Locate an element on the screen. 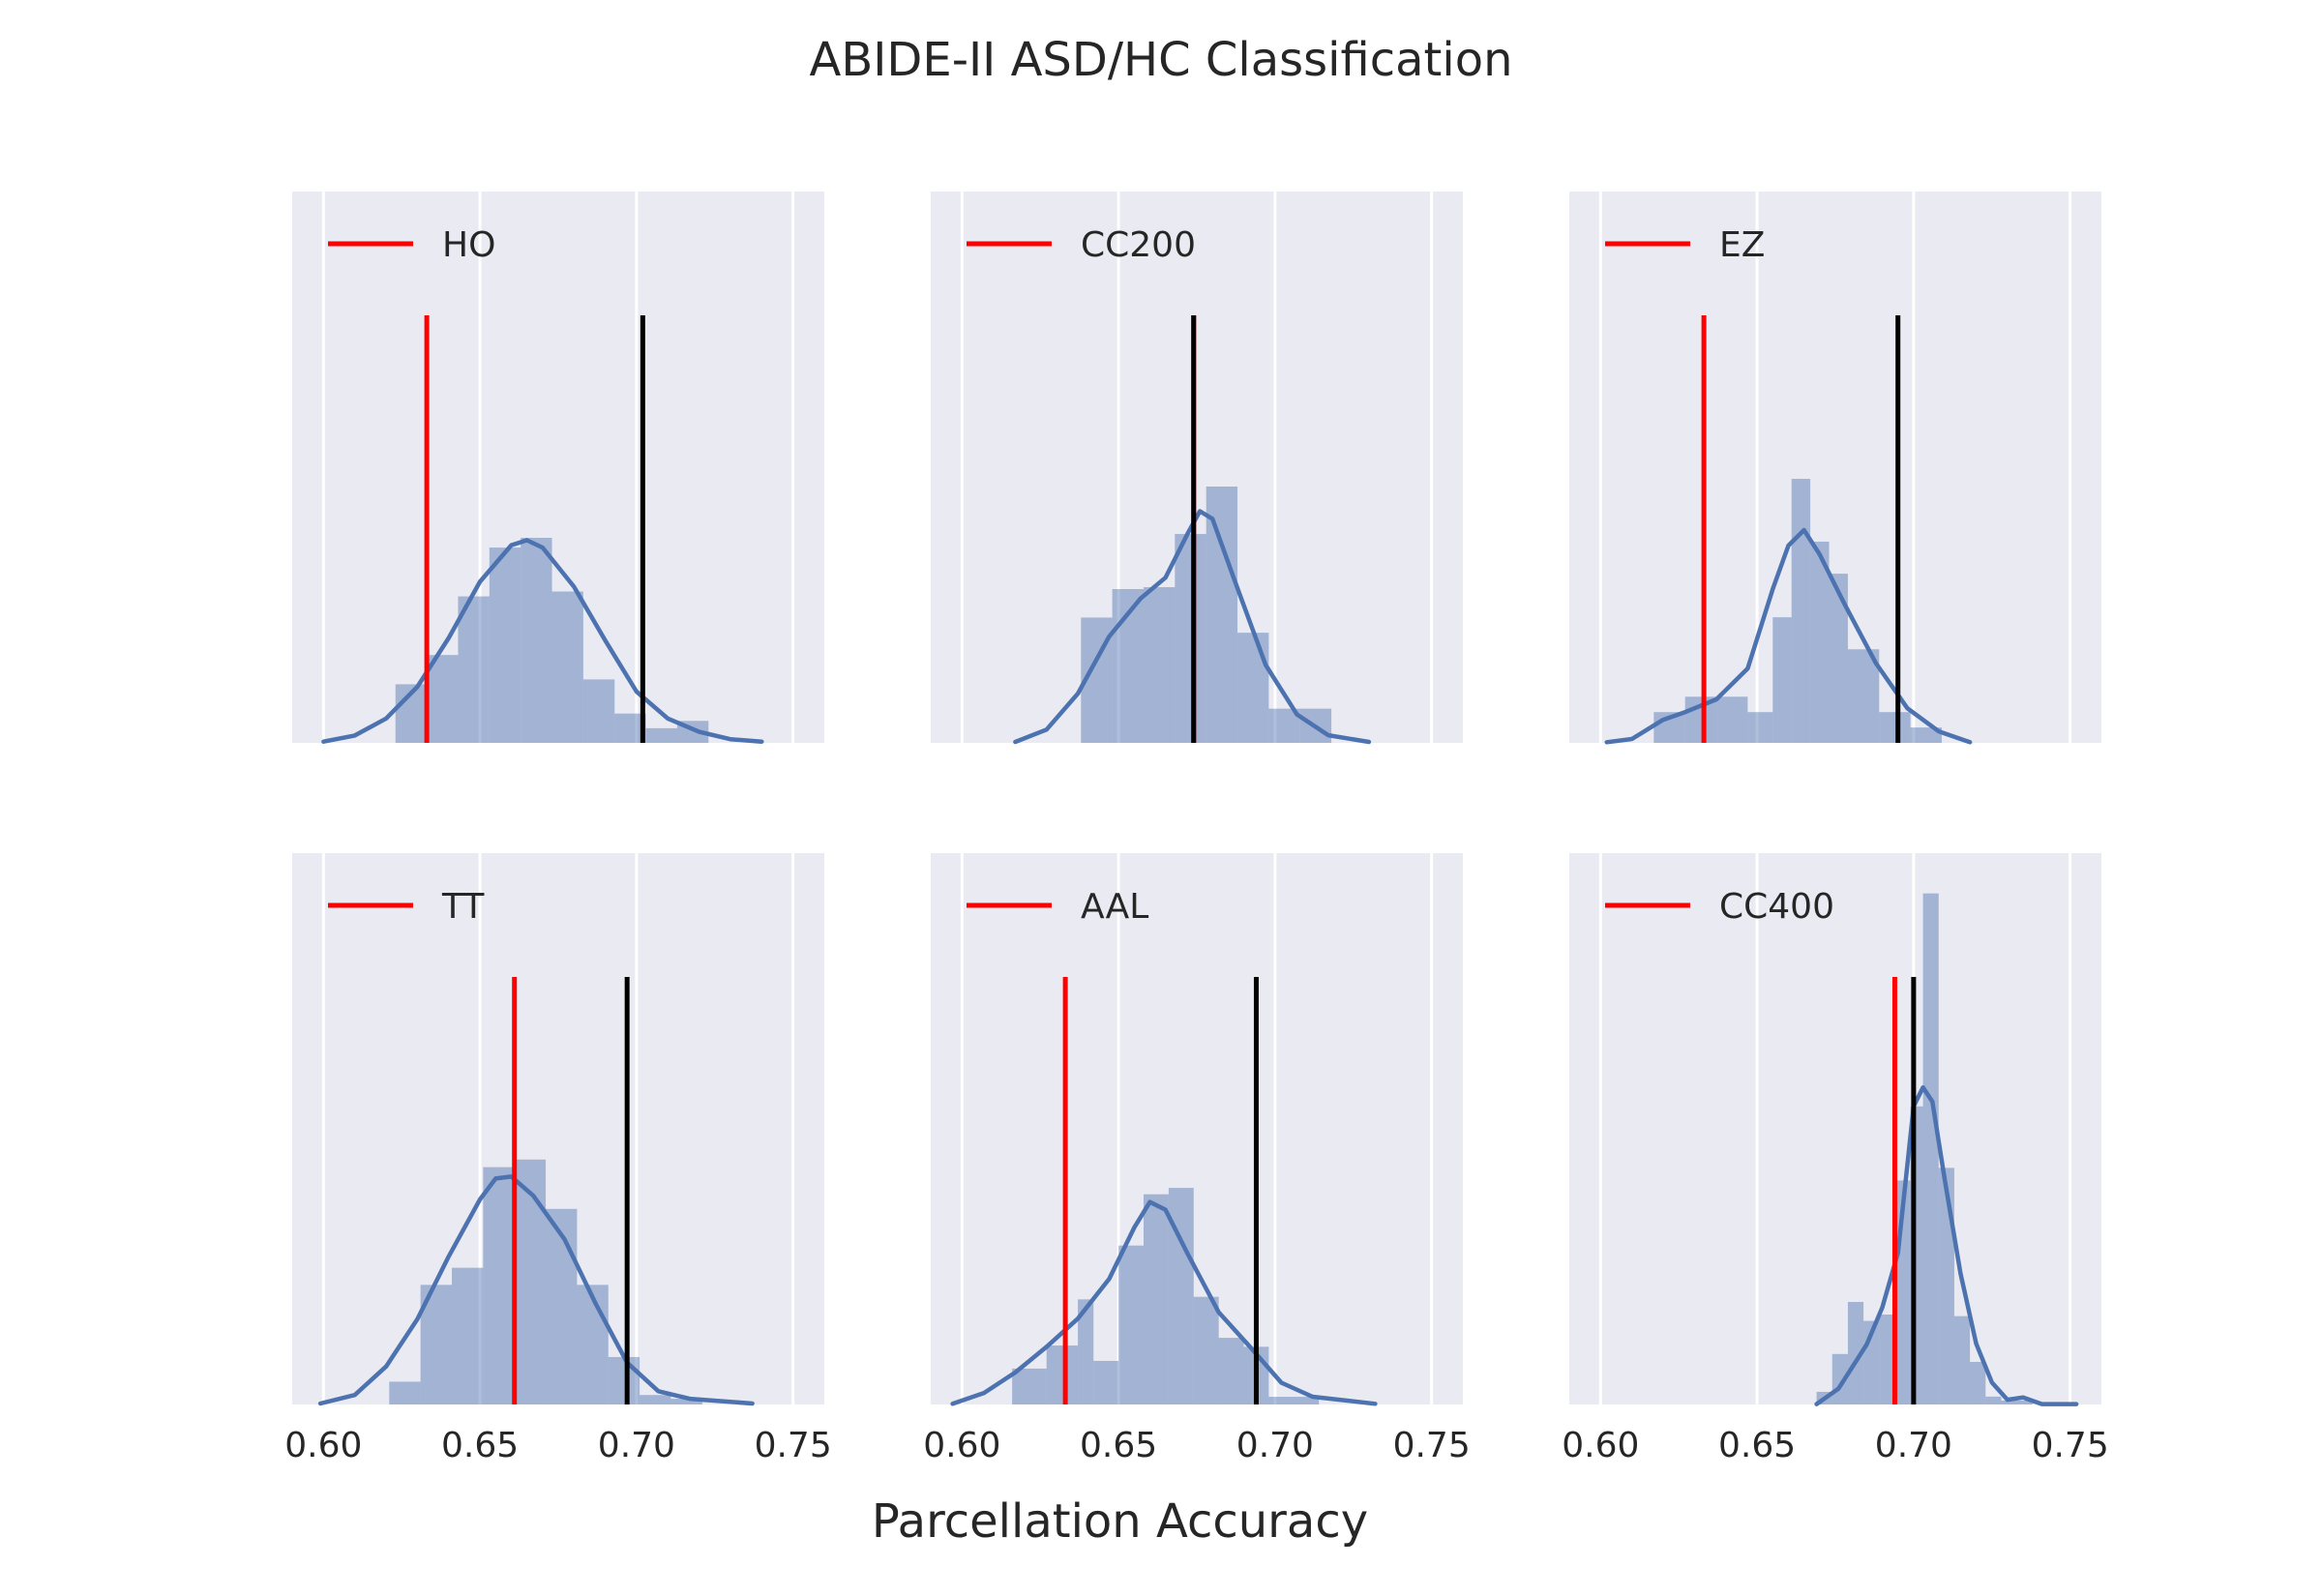 The height and width of the screenshot is (1596, 2322). legend-label: CC400 is located at coordinates (1776, 907).